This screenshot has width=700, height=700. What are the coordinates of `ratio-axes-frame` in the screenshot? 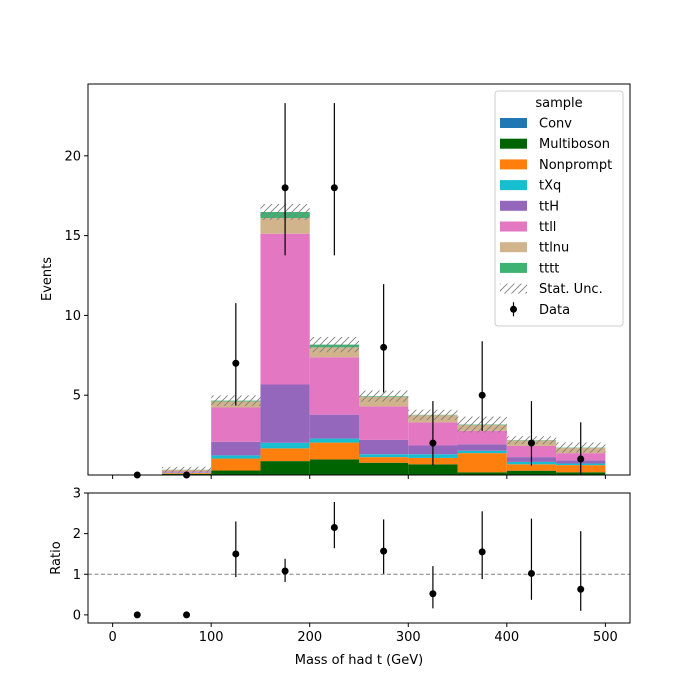 It's located at (359, 558).